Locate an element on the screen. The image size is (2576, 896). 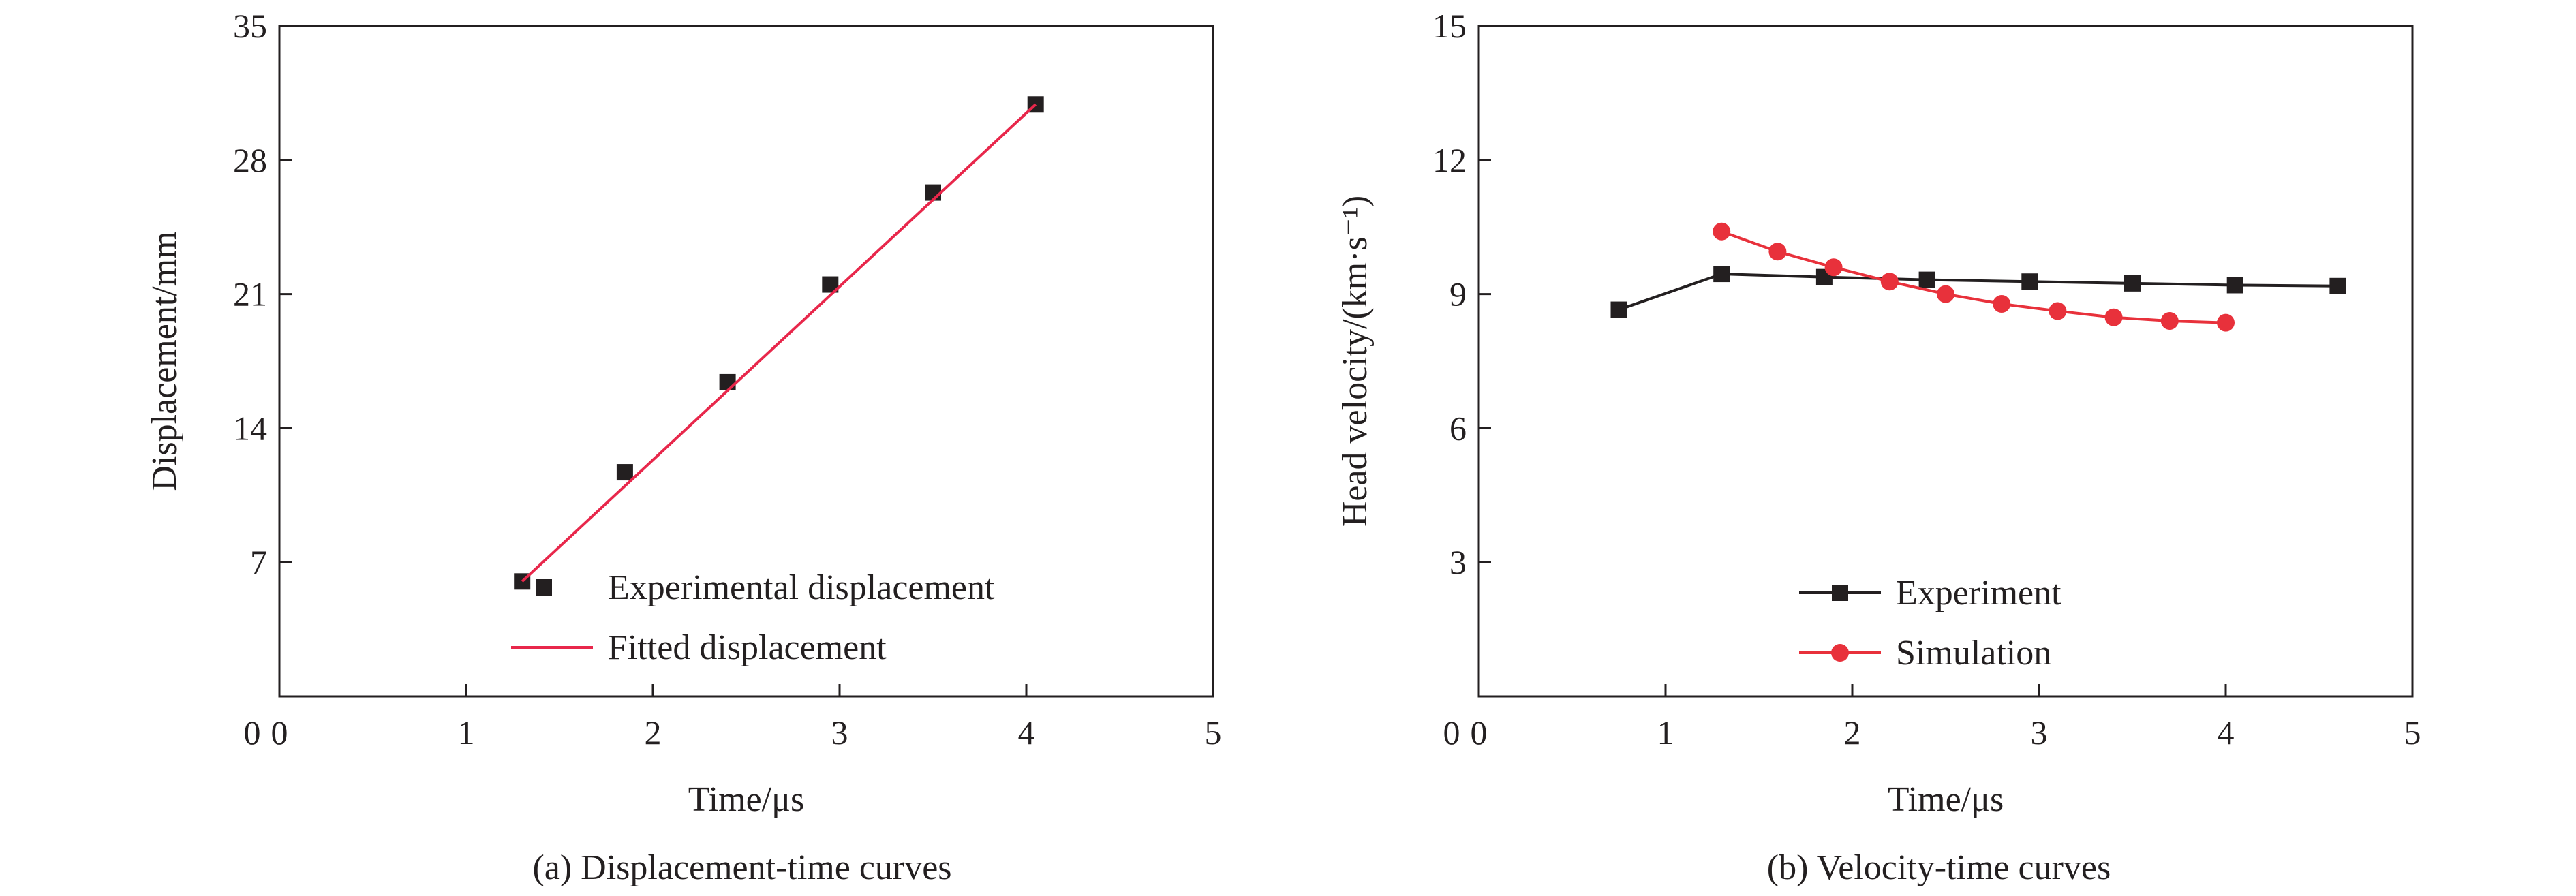
a-x-tick-label: 5 is located at coordinates (1213, 733).